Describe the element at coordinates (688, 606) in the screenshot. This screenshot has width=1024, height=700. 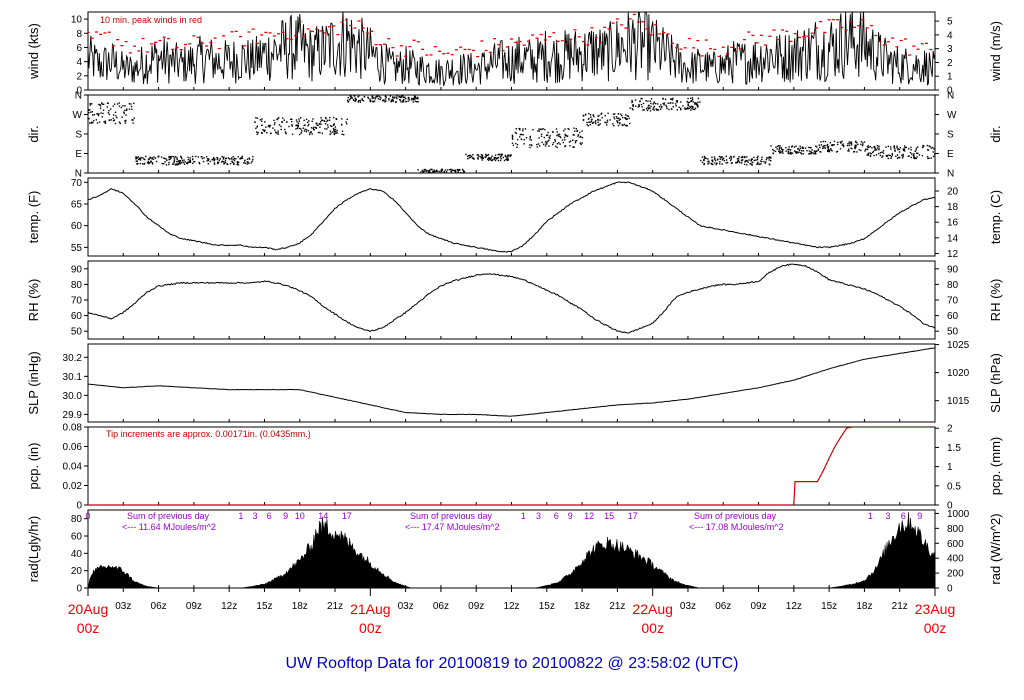
I see `time-minor-label: 03z` at that location.